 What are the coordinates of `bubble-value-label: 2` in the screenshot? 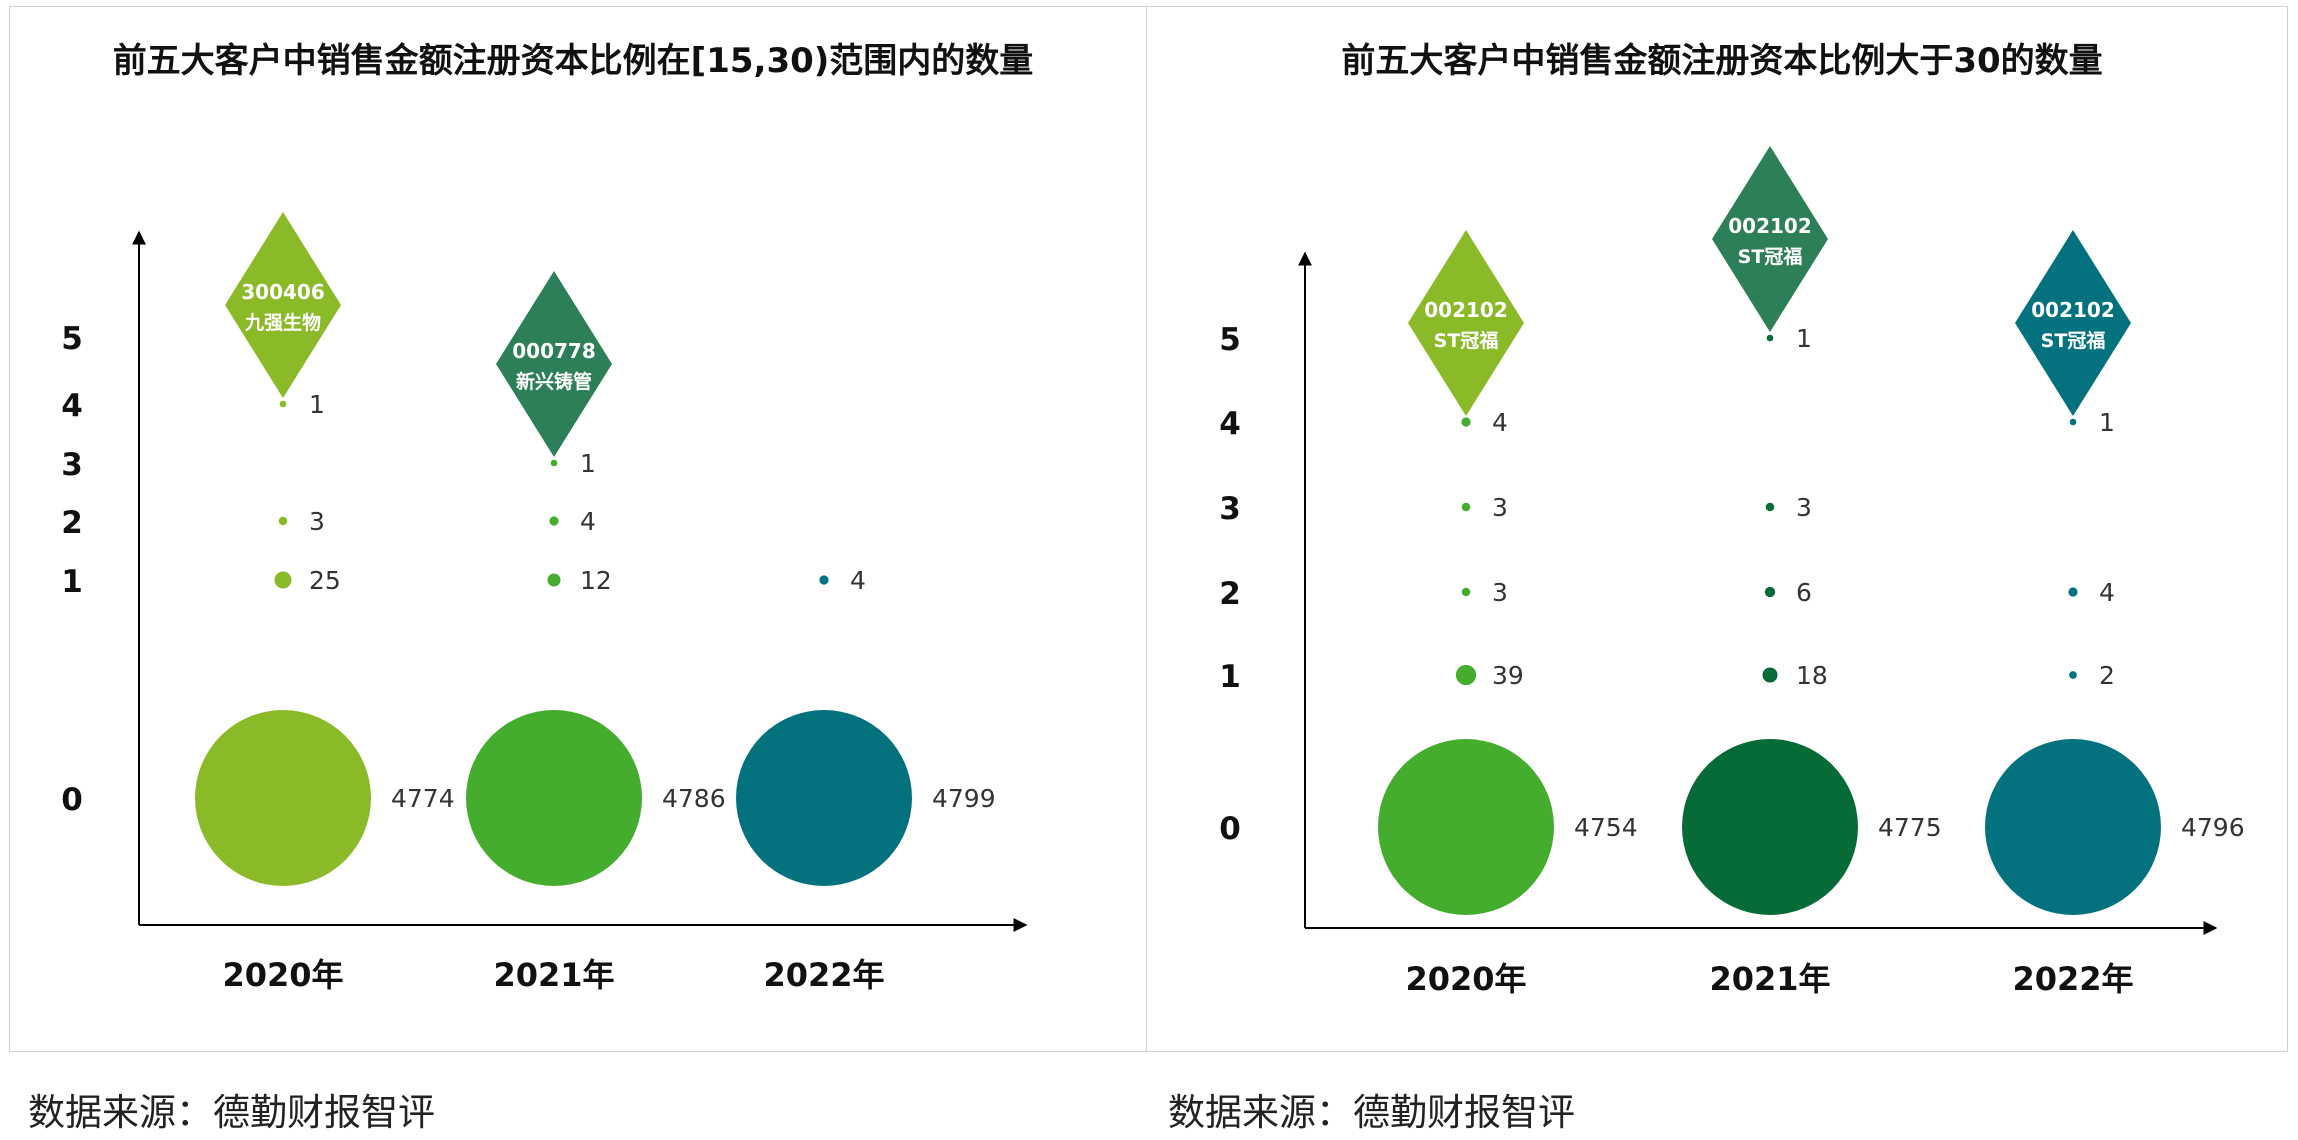 It's located at (2107, 675).